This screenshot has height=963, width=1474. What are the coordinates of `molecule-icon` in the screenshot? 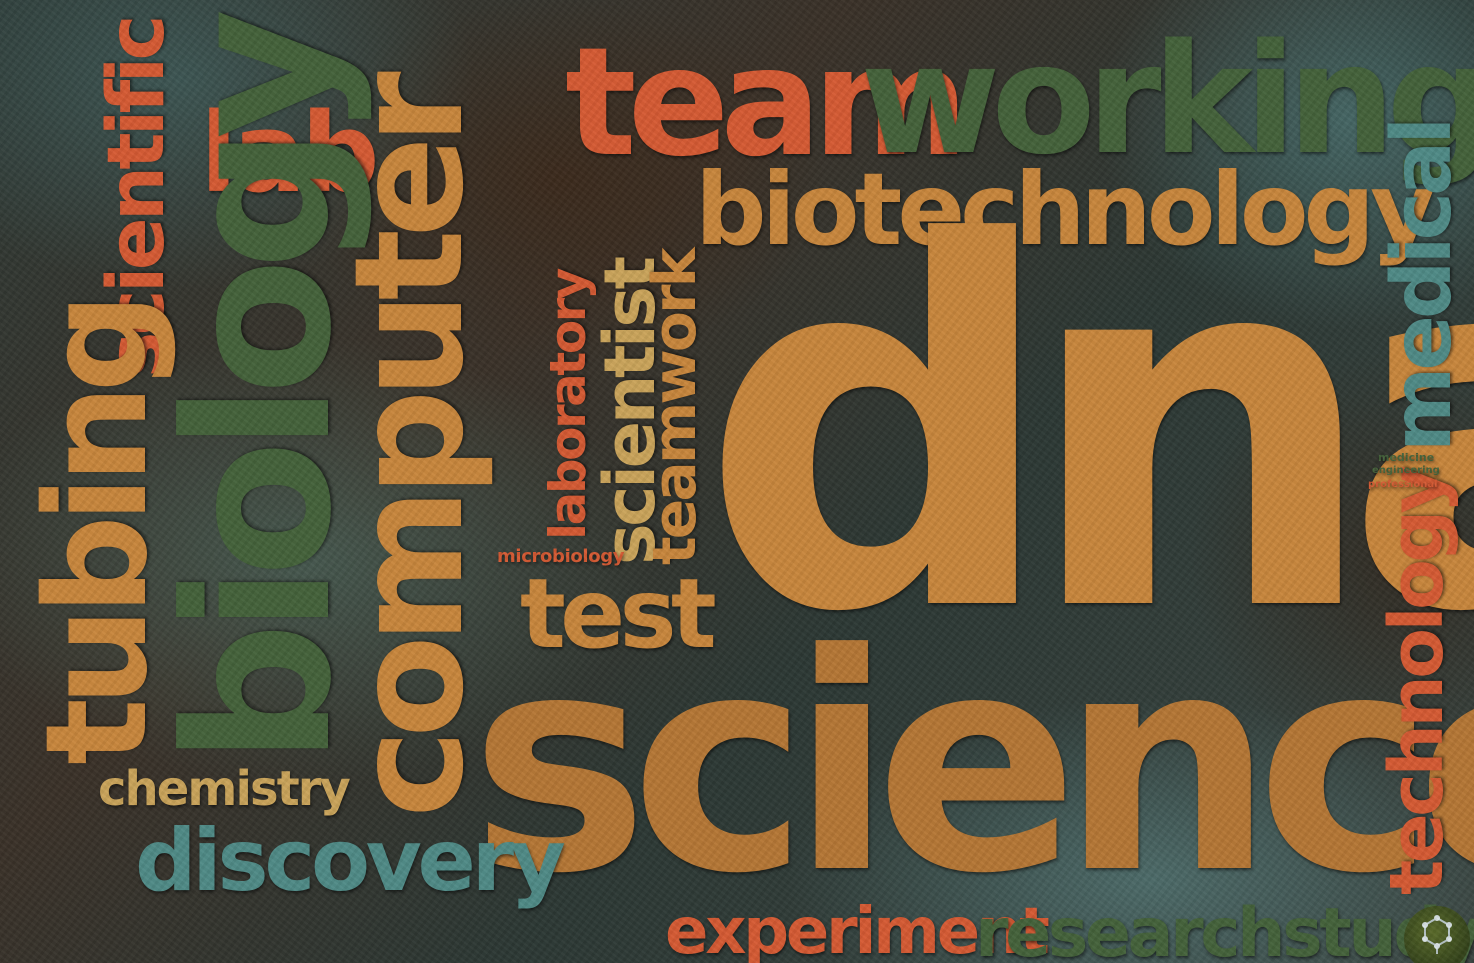 It's located at (1437, 934).